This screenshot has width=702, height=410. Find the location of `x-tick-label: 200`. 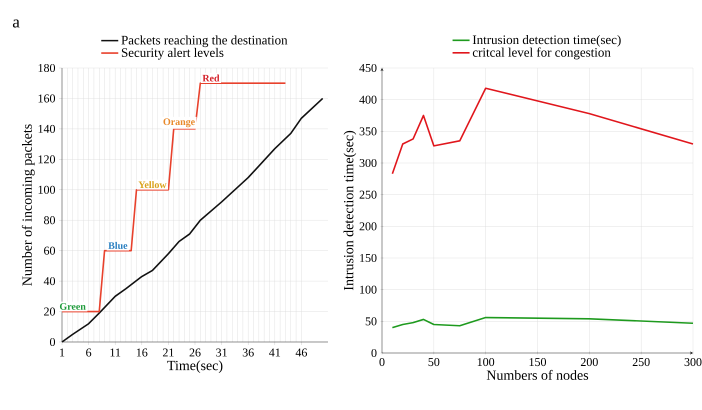

x-tick-label: 200 is located at coordinates (589, 362).